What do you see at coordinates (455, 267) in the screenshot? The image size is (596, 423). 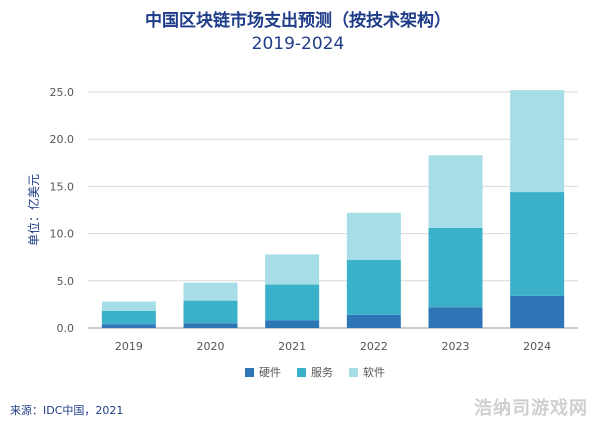 I see `bar-服务-2023` at bounding box center [455, 267].